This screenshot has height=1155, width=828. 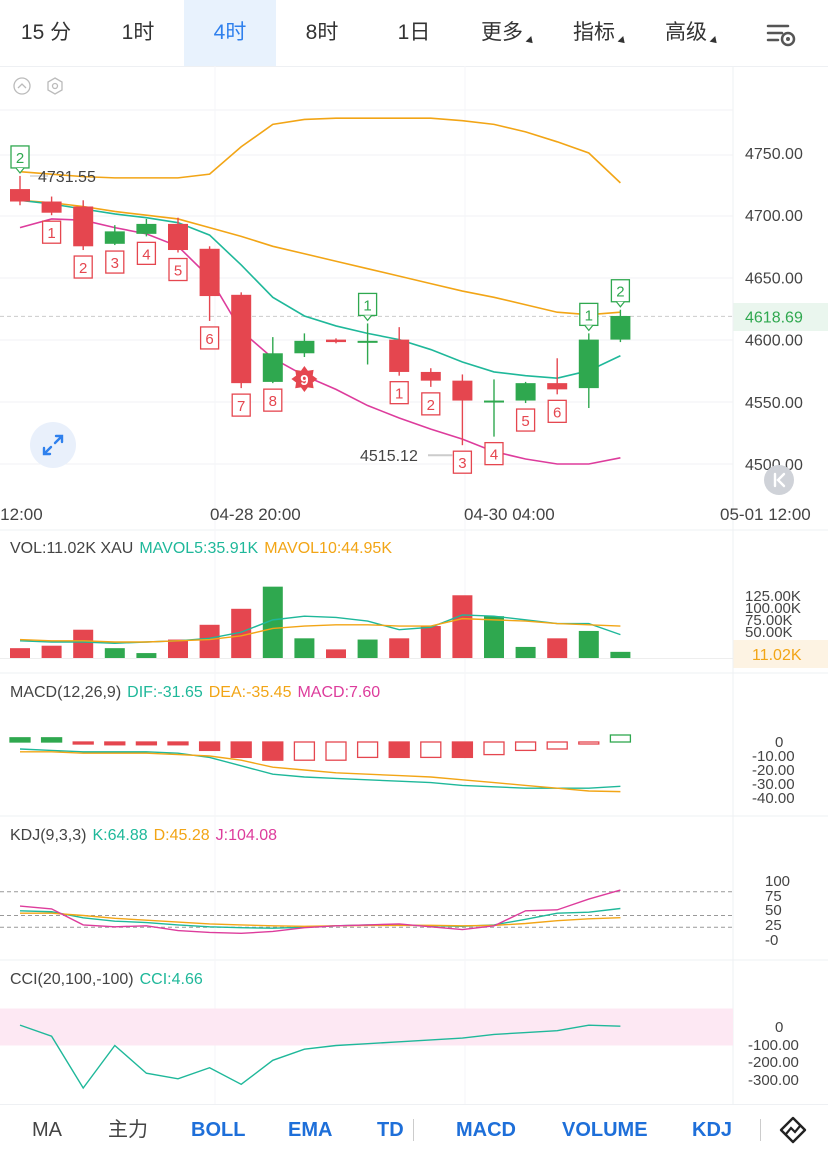 I want to click on cci-axis-label: -200.00, so click(x=773, y=1062).